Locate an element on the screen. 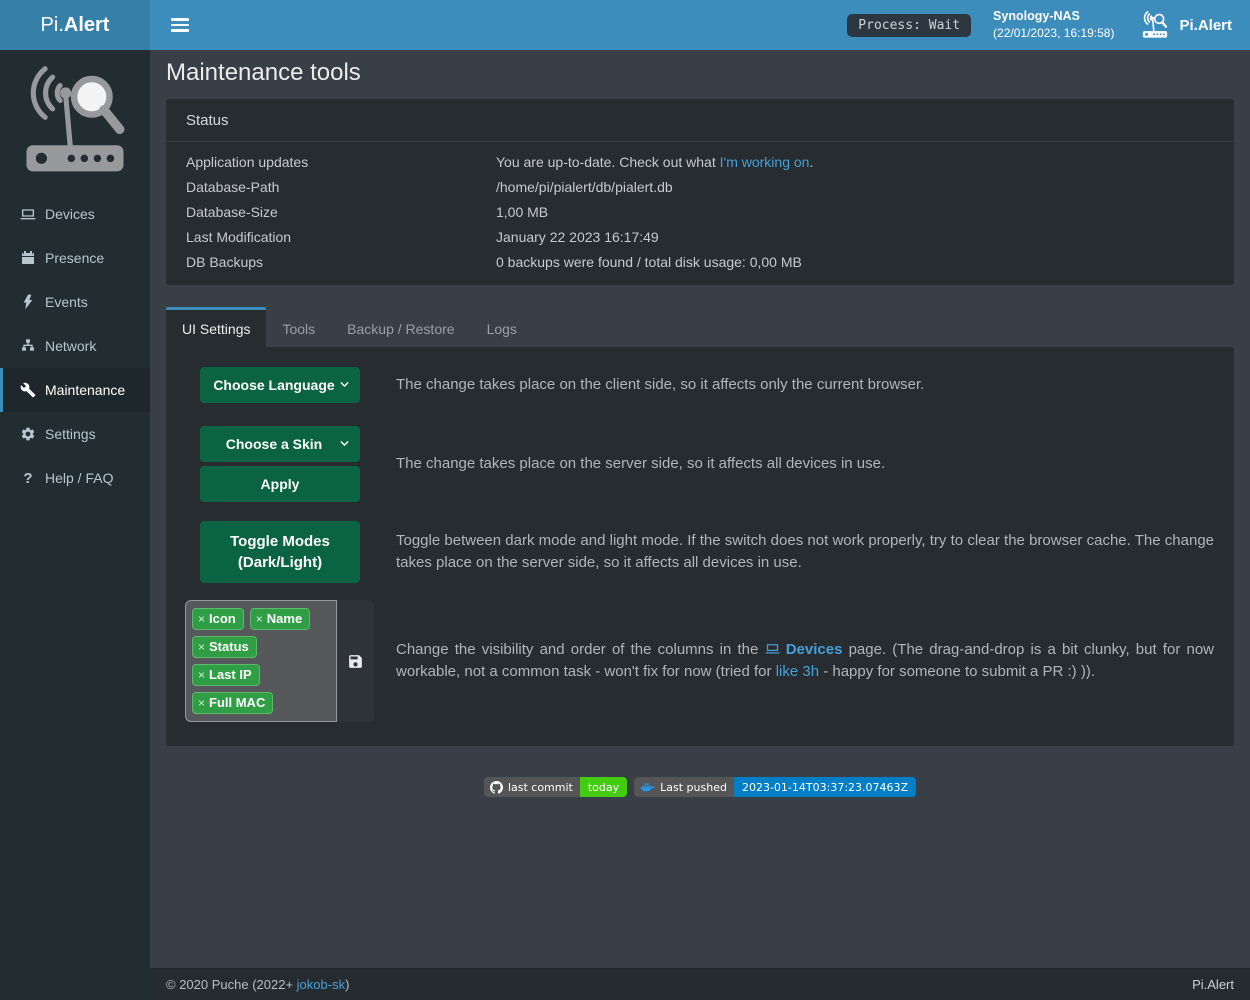 The image size is (1250, 1000). column-tag-full-mac: × Full MAC is located at coordinates (233, 703).